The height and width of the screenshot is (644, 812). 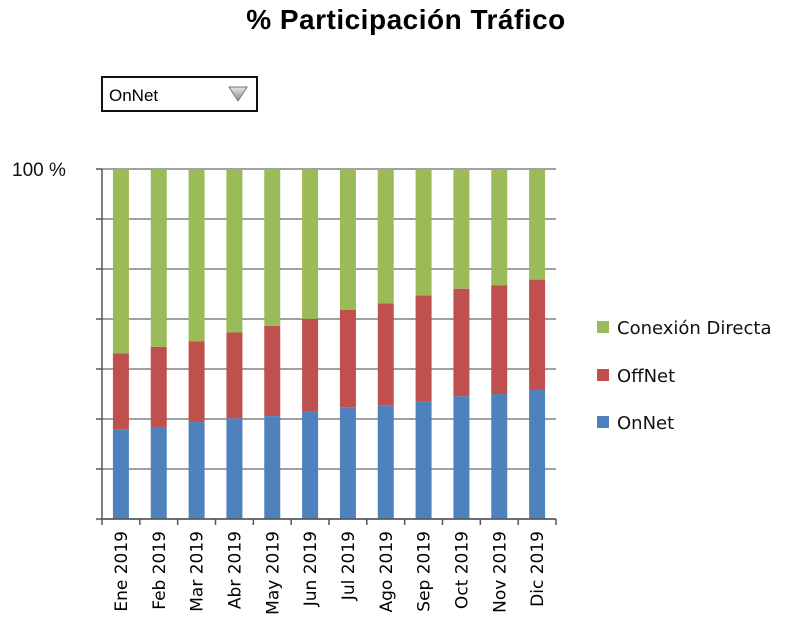 I want to click on x-tick-label: Oct 2019, so click(x=462, y=570).